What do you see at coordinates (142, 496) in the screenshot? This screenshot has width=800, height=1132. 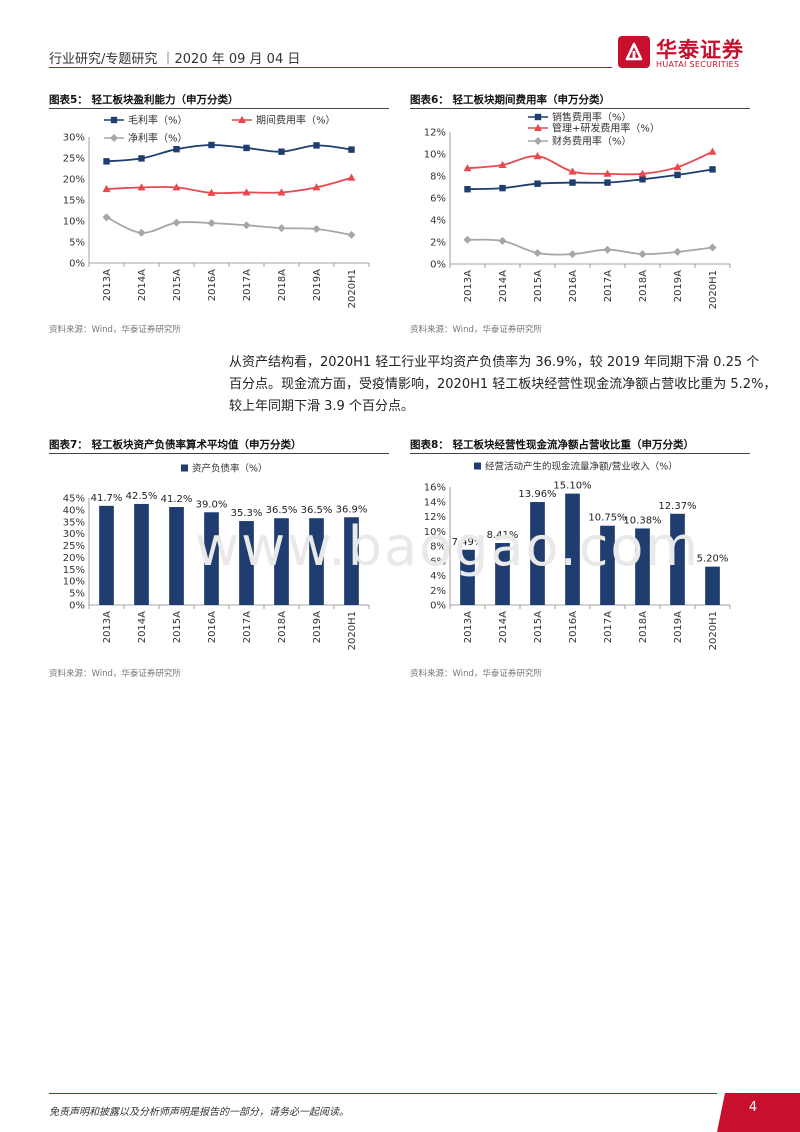 I see `data-label: 42.5%` at bounding box center [142, 496].